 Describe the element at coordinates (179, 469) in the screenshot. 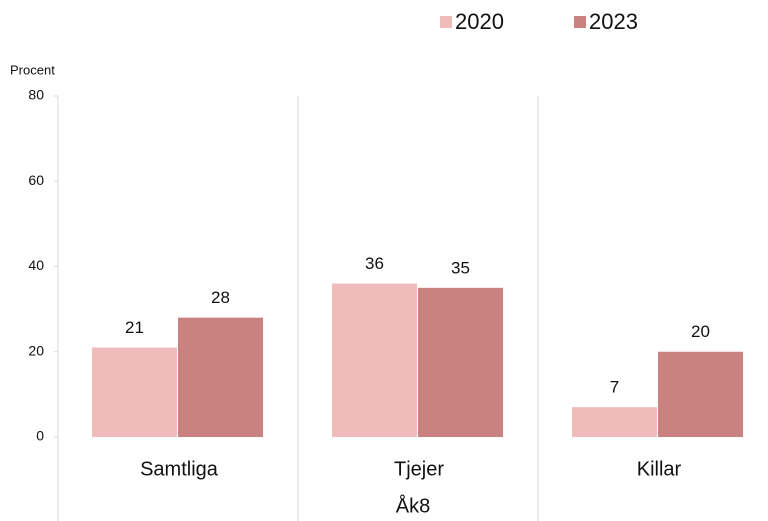

I see `x-tick-label: Samtliga` at that location.